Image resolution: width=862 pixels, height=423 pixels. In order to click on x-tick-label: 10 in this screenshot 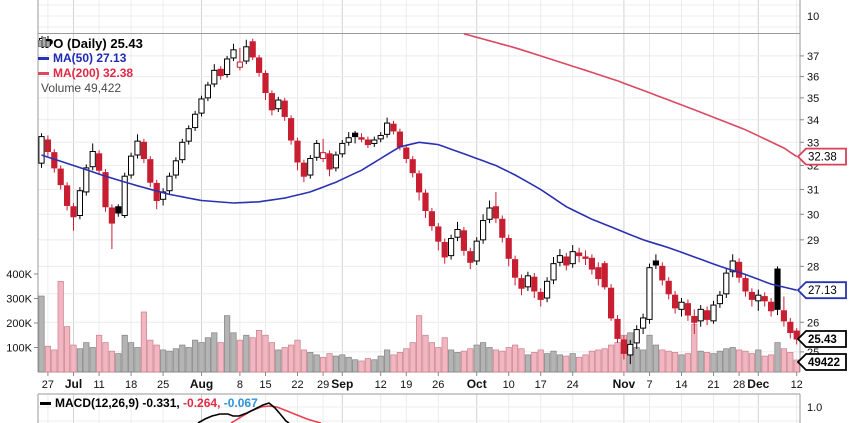, I will do `click(509, 385)`.